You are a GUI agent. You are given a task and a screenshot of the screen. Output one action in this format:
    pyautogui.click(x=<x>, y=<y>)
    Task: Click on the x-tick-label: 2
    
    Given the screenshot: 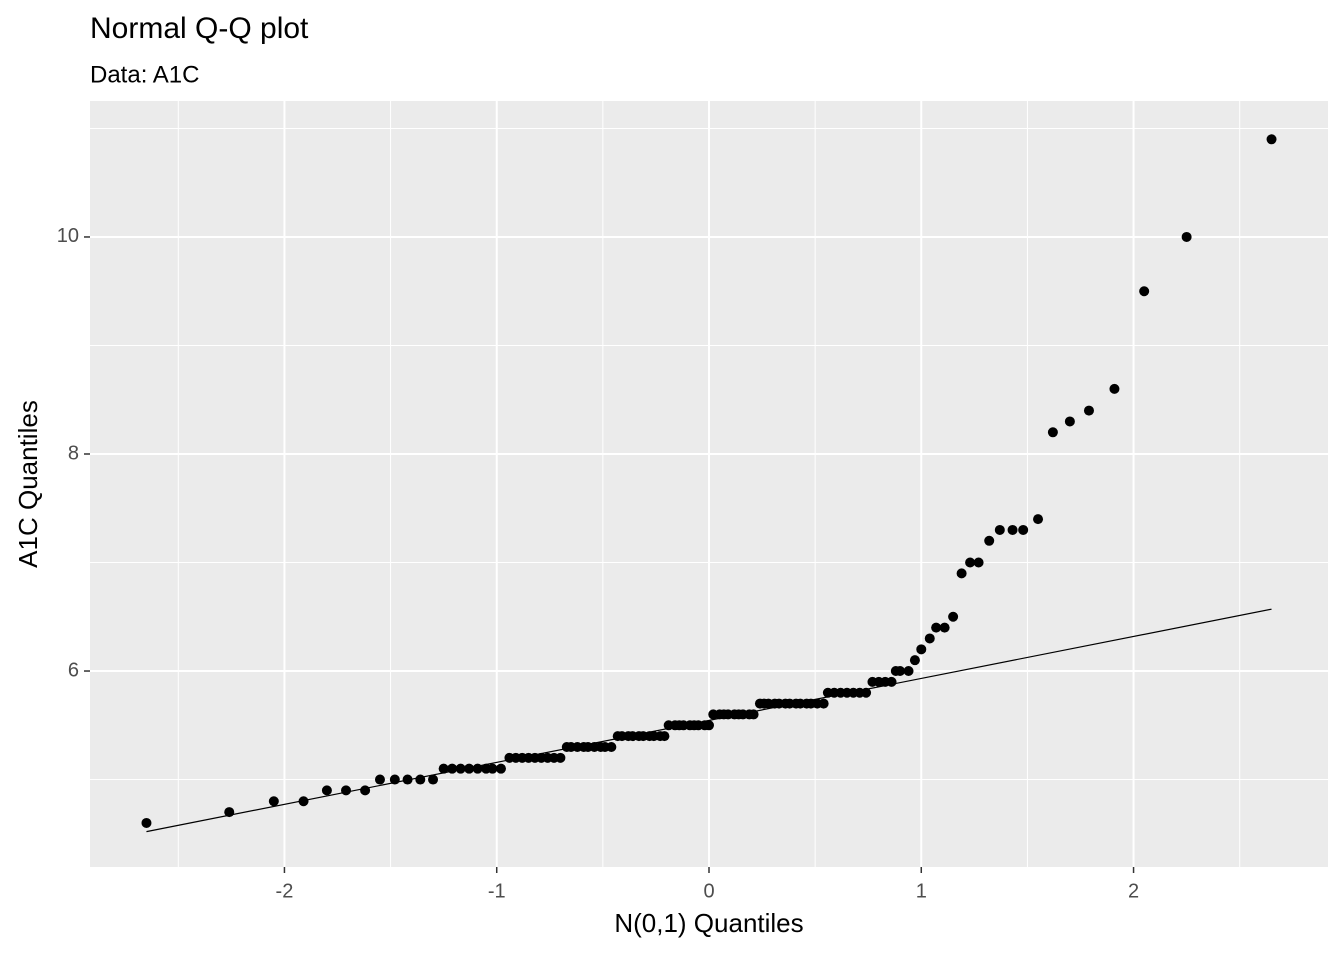 What is the action you would take?
    pyautogui.click(x=1133, y=891)
    